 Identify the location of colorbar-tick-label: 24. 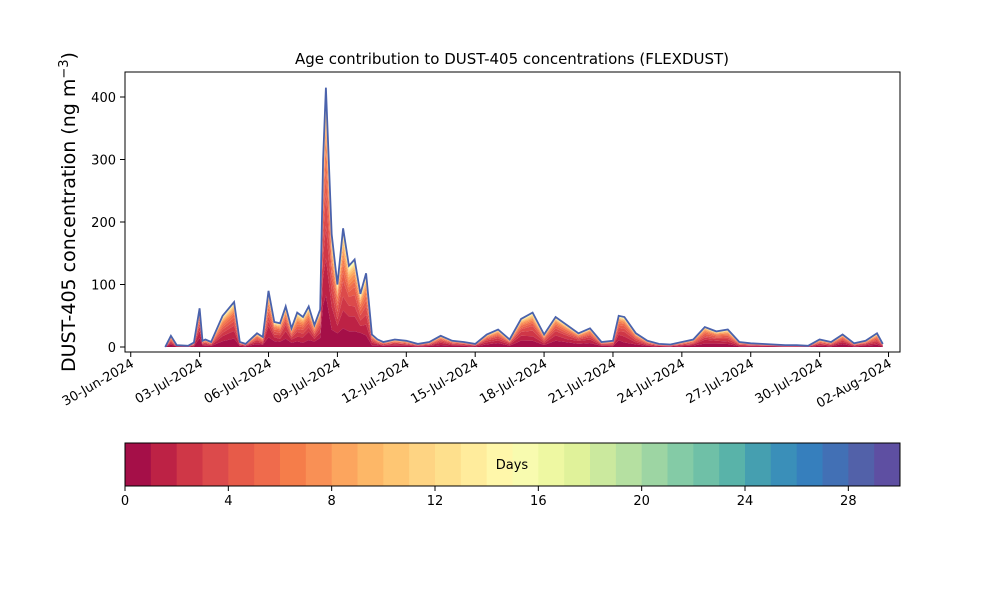
(745, 501).